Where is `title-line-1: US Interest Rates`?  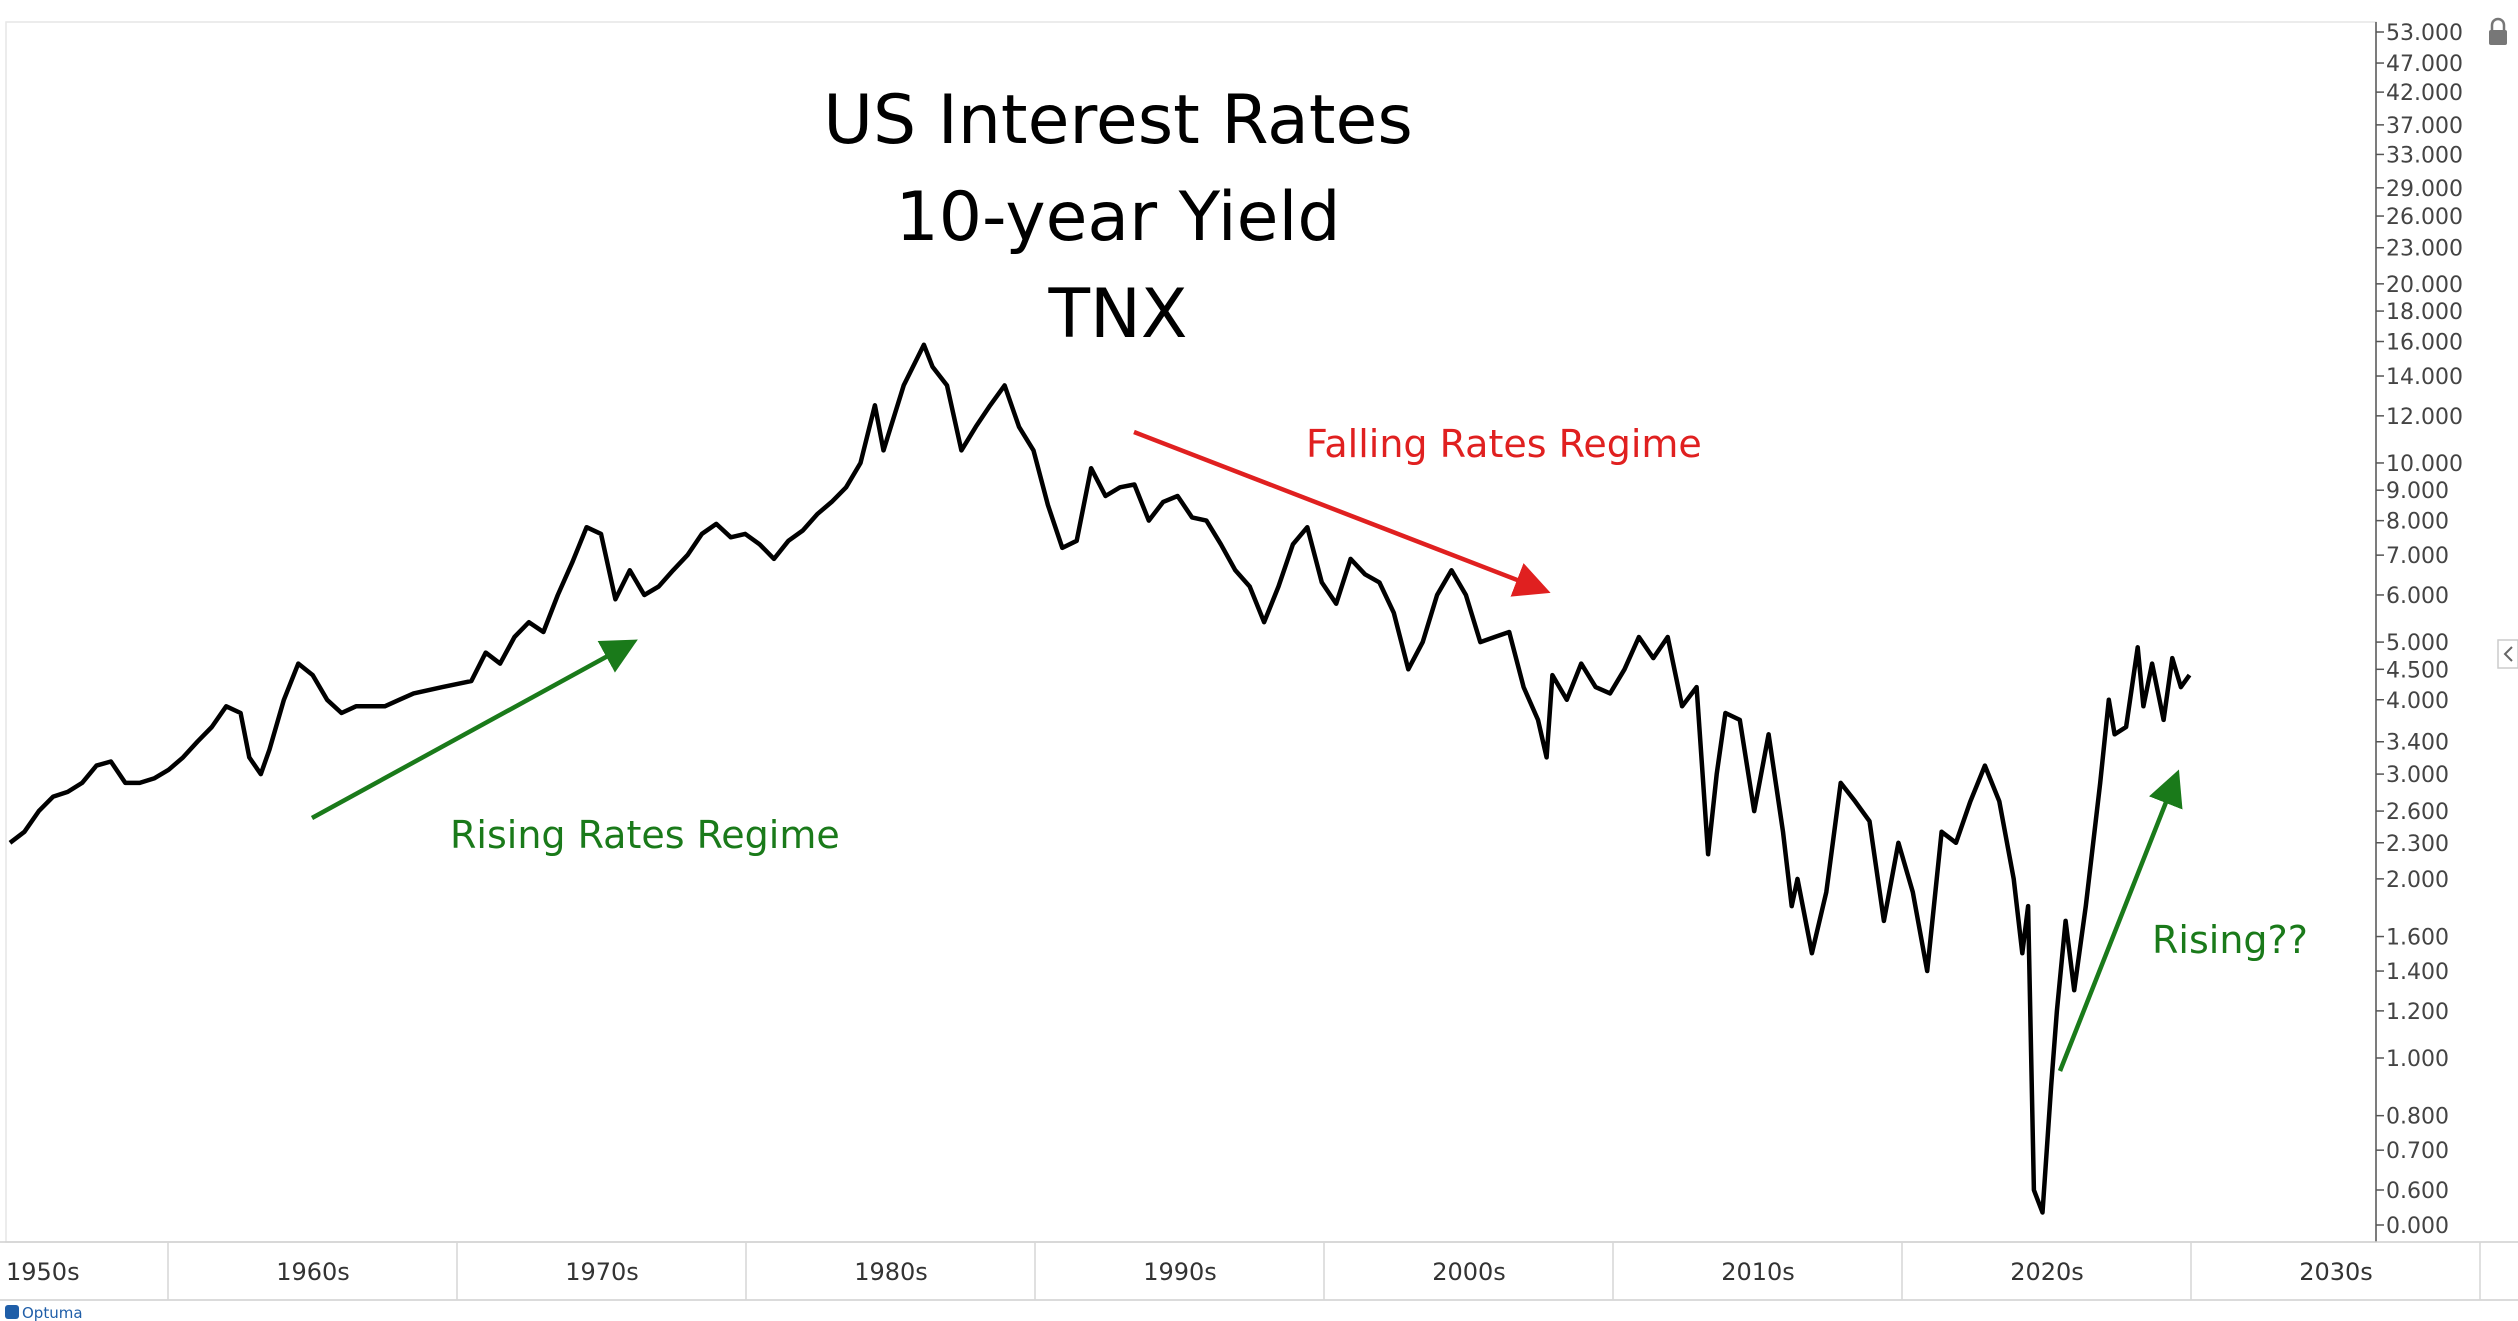 title-line-1: US Interest Rates is located at coordinates (1118, 120).